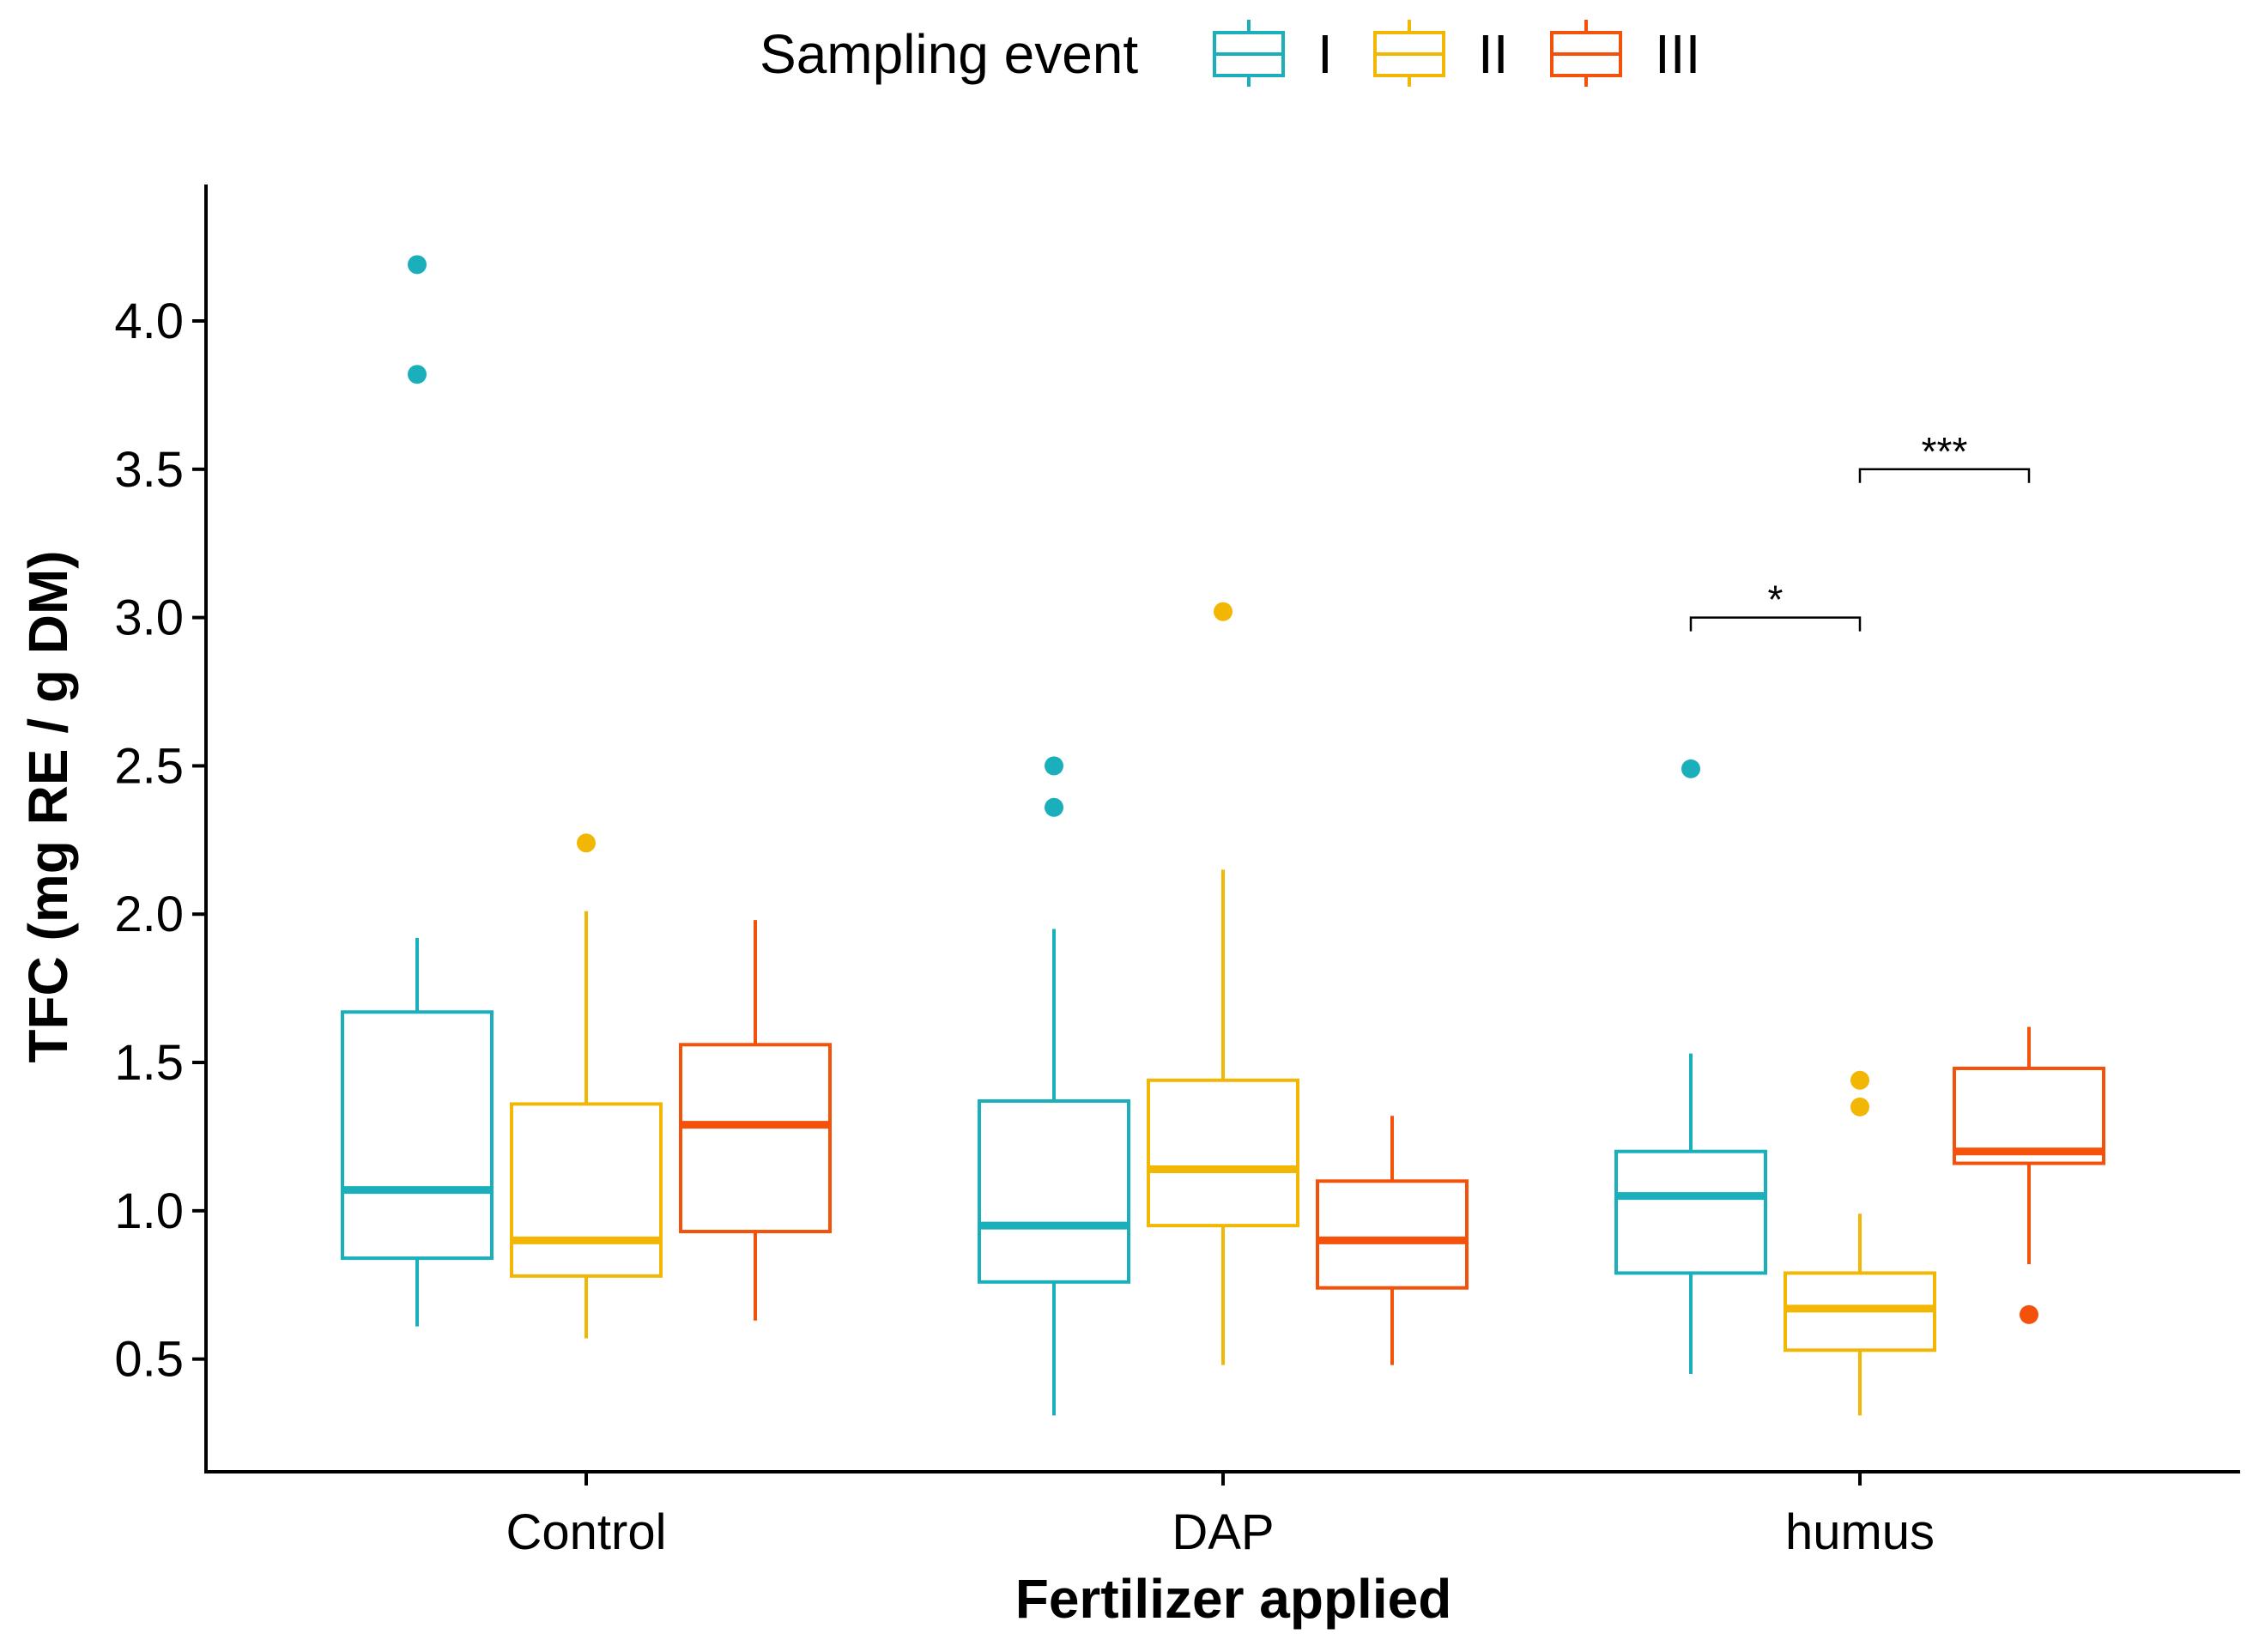 Image resolution: width=2253 pixels, height=1652 pixels. I want to click on significance-annotations: ****, so click(1860, 530).